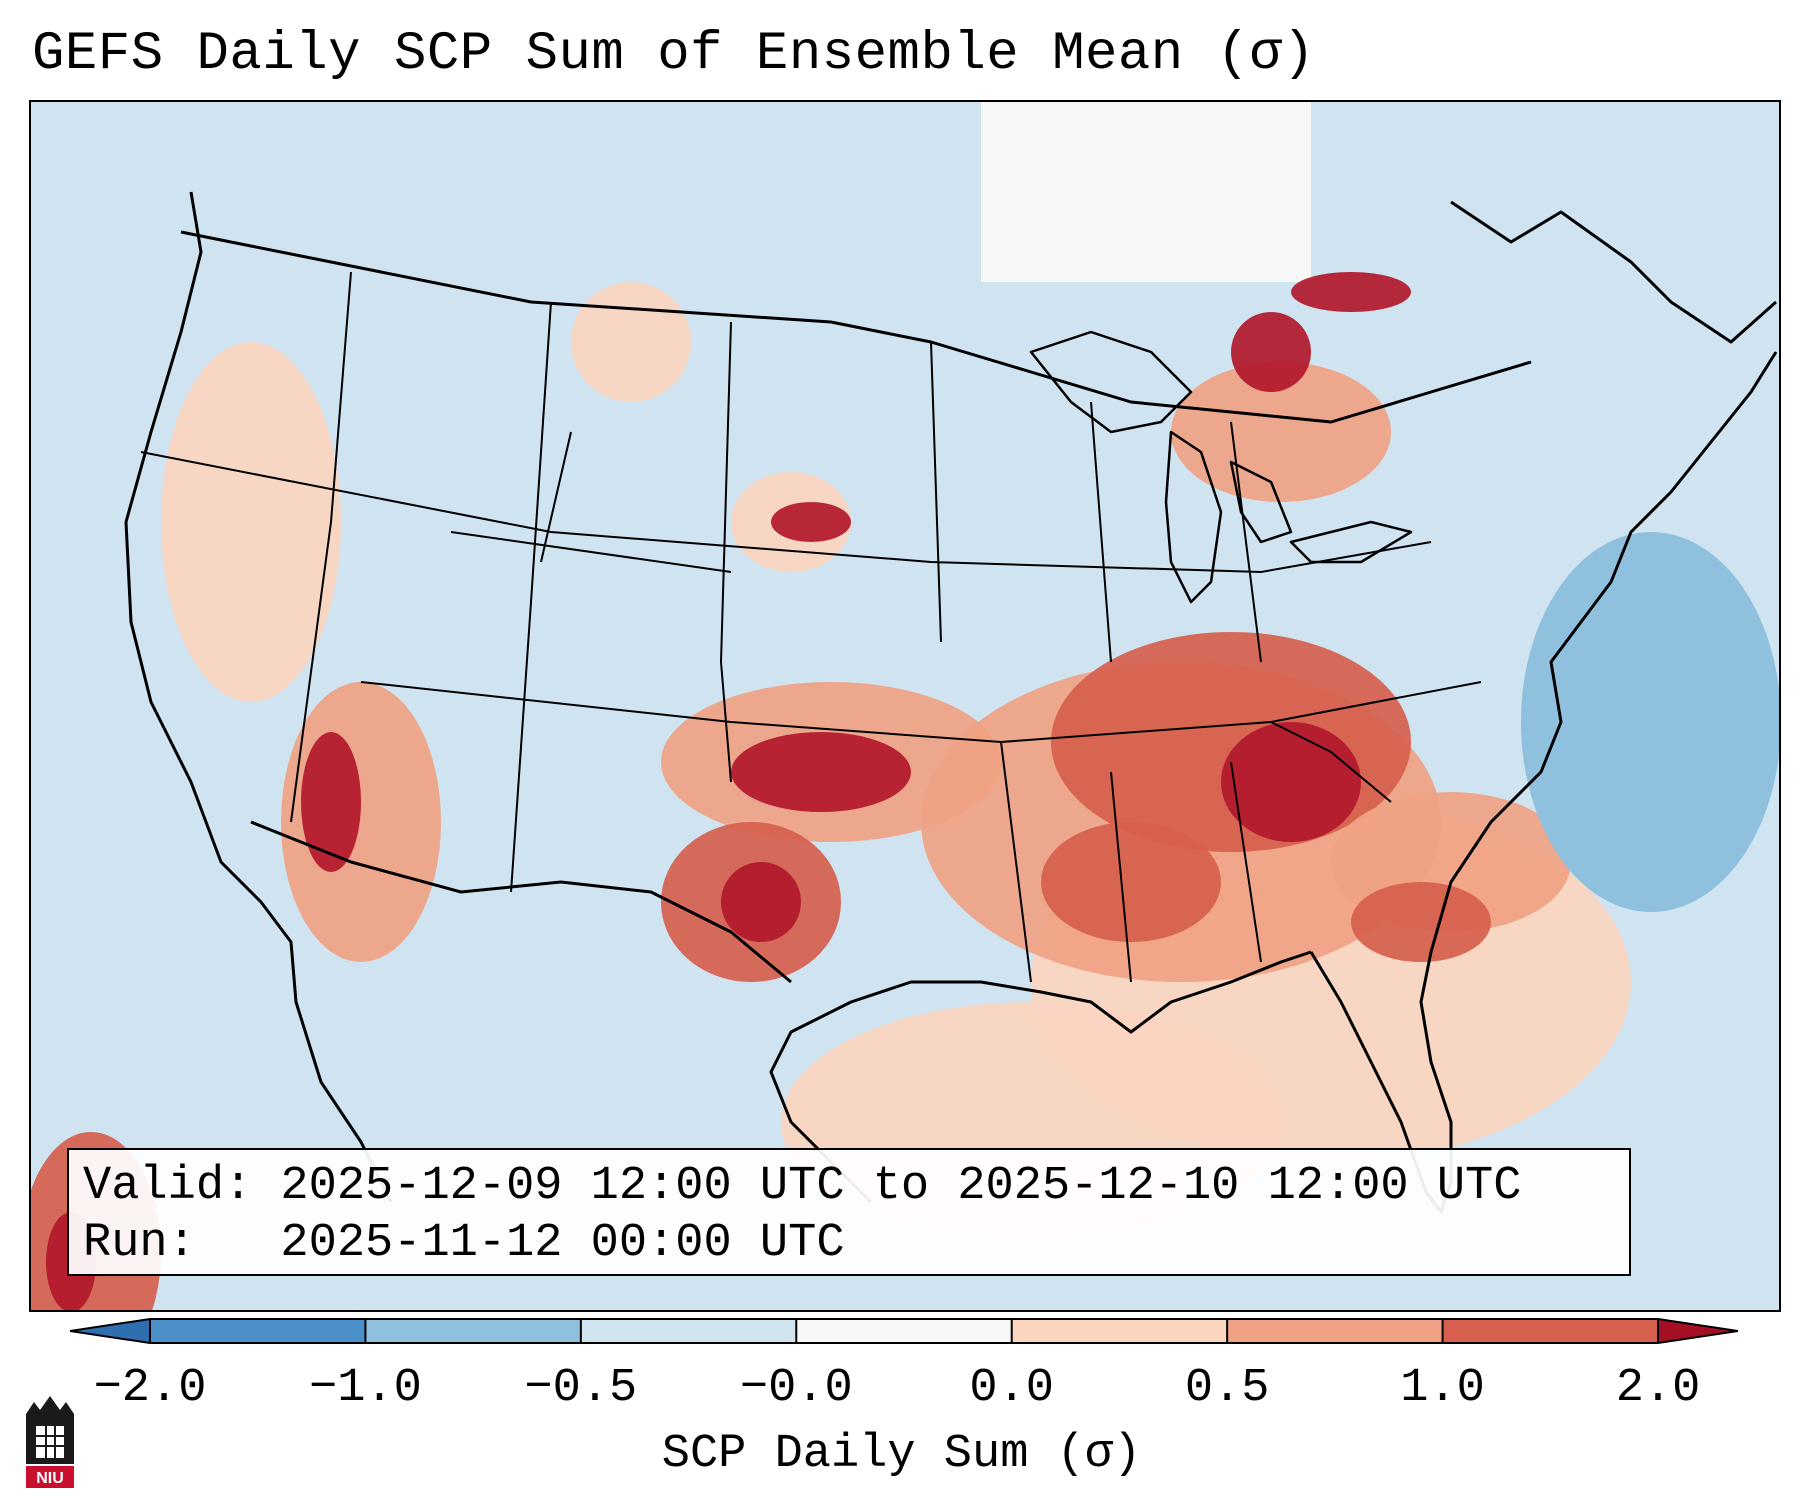  I want to click on colorbar-tick-label: 1.0, so click(1442, 1388).